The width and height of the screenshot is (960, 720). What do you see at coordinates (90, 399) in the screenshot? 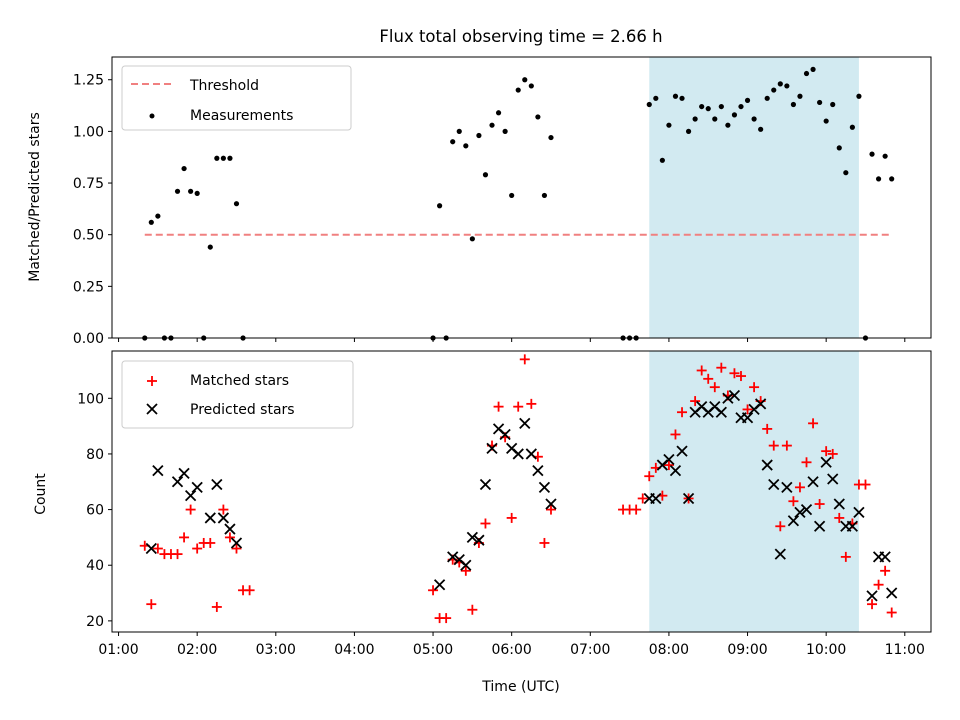
I see `y-tick-label: 100` at bounding box center [90, 399].